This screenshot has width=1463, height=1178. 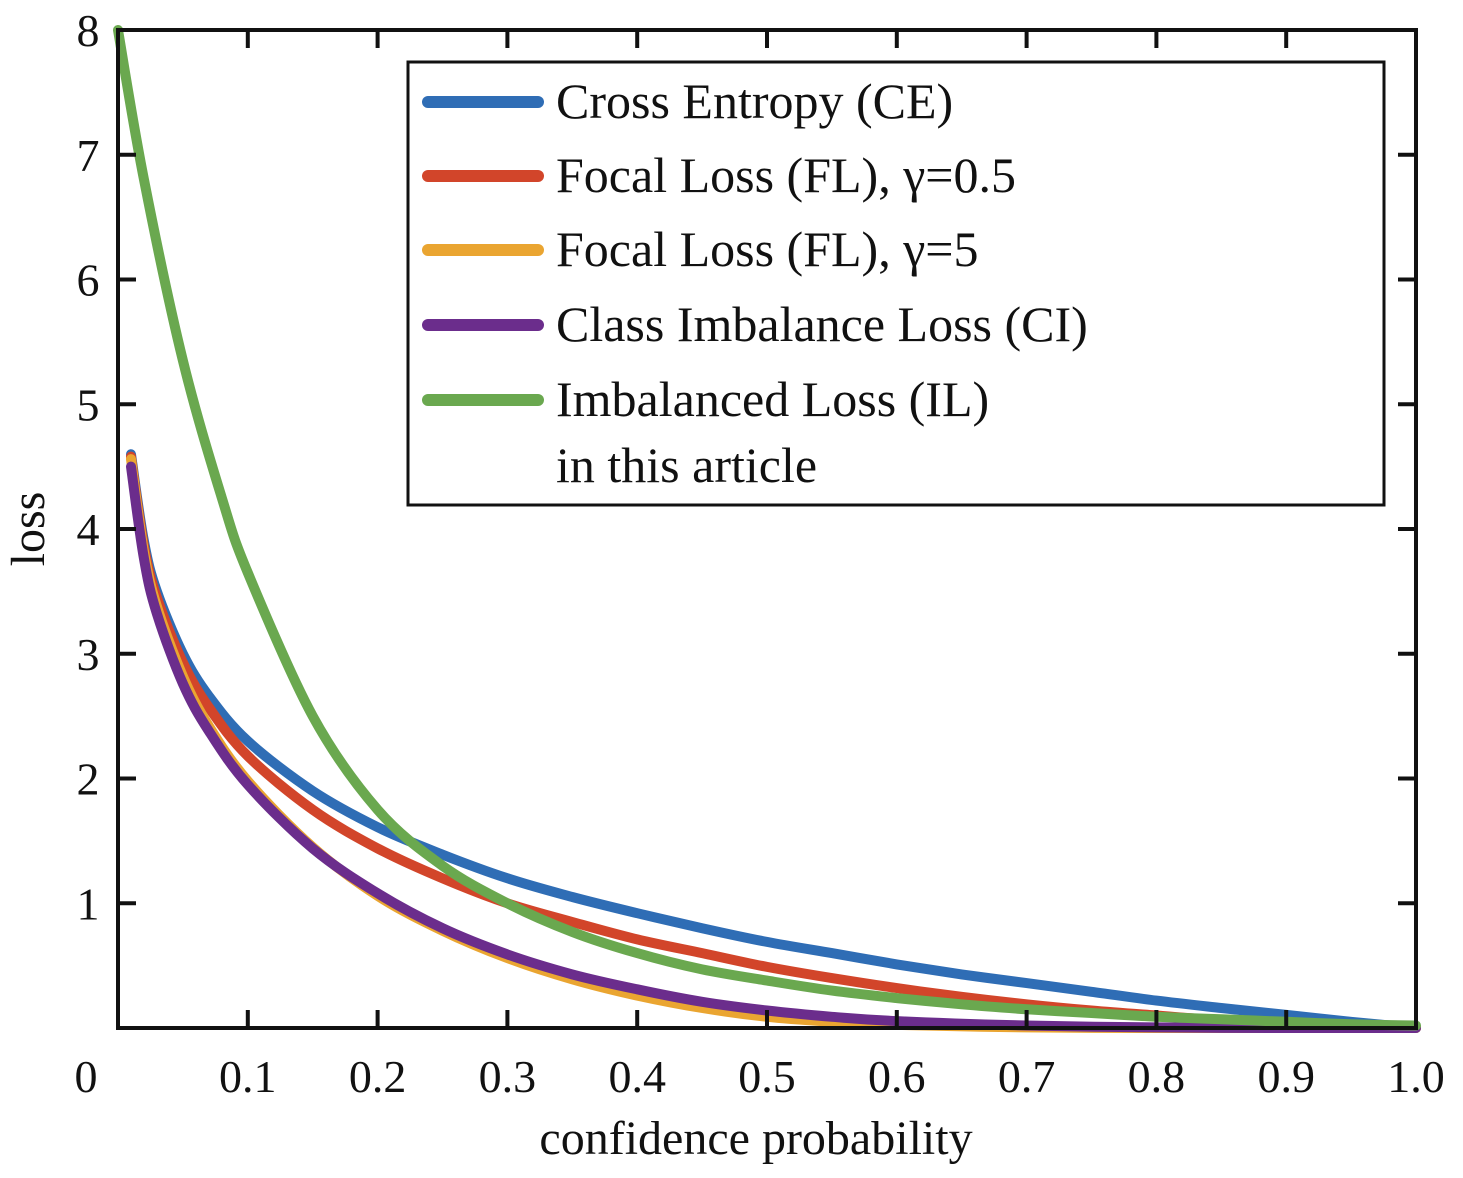 What do you see at coordinates (1416, 1076) in the screenshot?
I see `x-tick-label: 1.0` at bounding box center [1416, 1076].